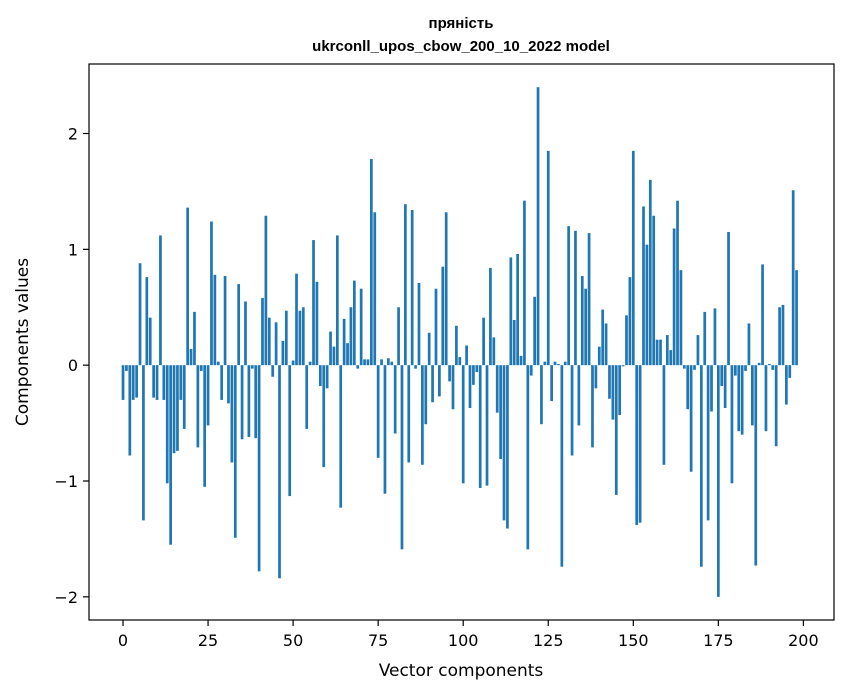  What do you see at coordinates (23, 342) in the screenshot?
I see `y-axis-label: Components values` at bounding box center [23, 342].